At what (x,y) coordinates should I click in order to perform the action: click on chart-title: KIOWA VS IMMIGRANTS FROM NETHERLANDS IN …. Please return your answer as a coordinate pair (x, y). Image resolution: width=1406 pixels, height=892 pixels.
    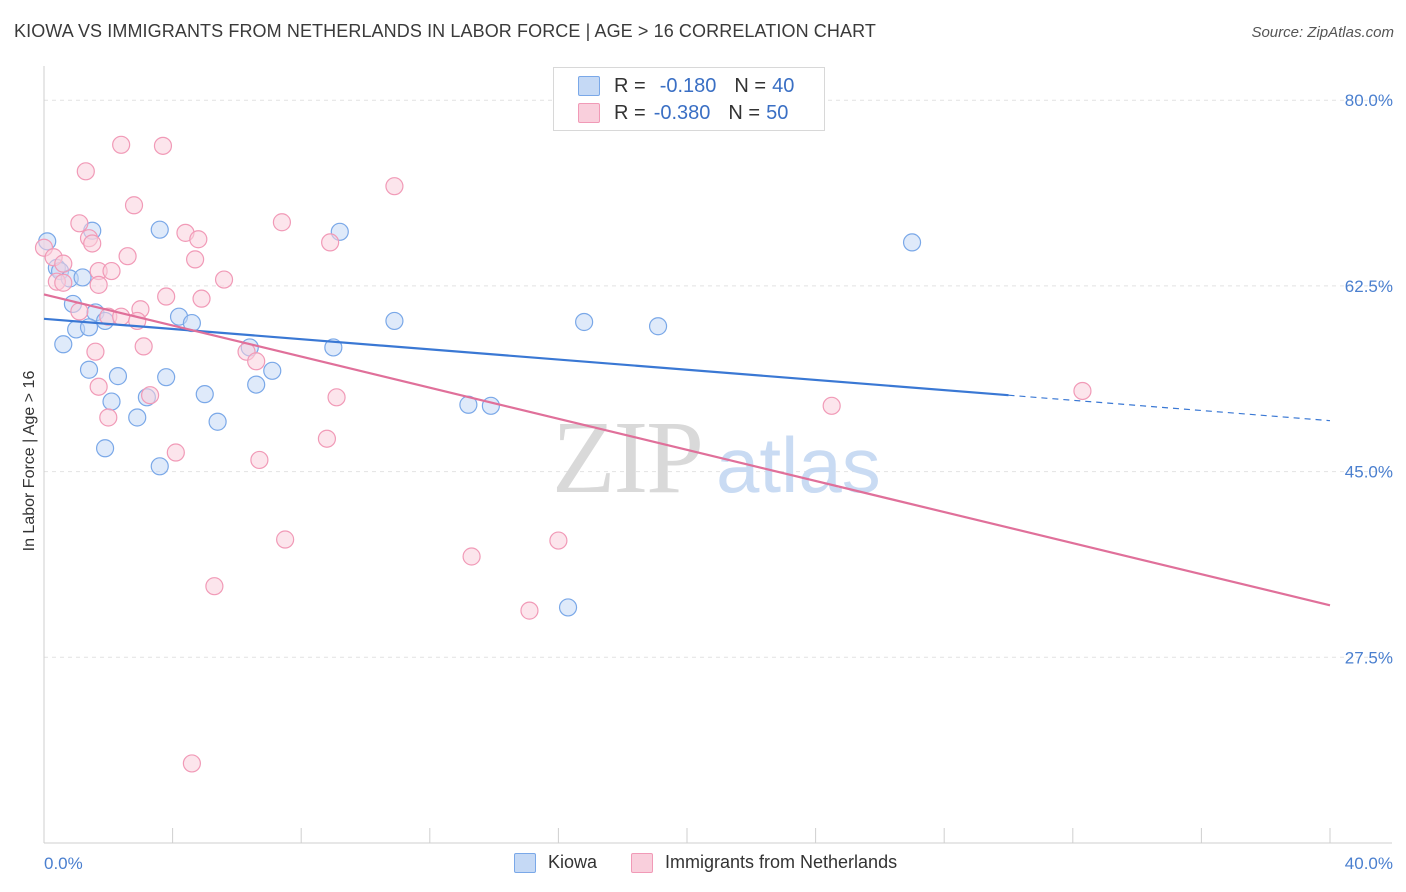
    Looking at the image, I should click on (445, 31).